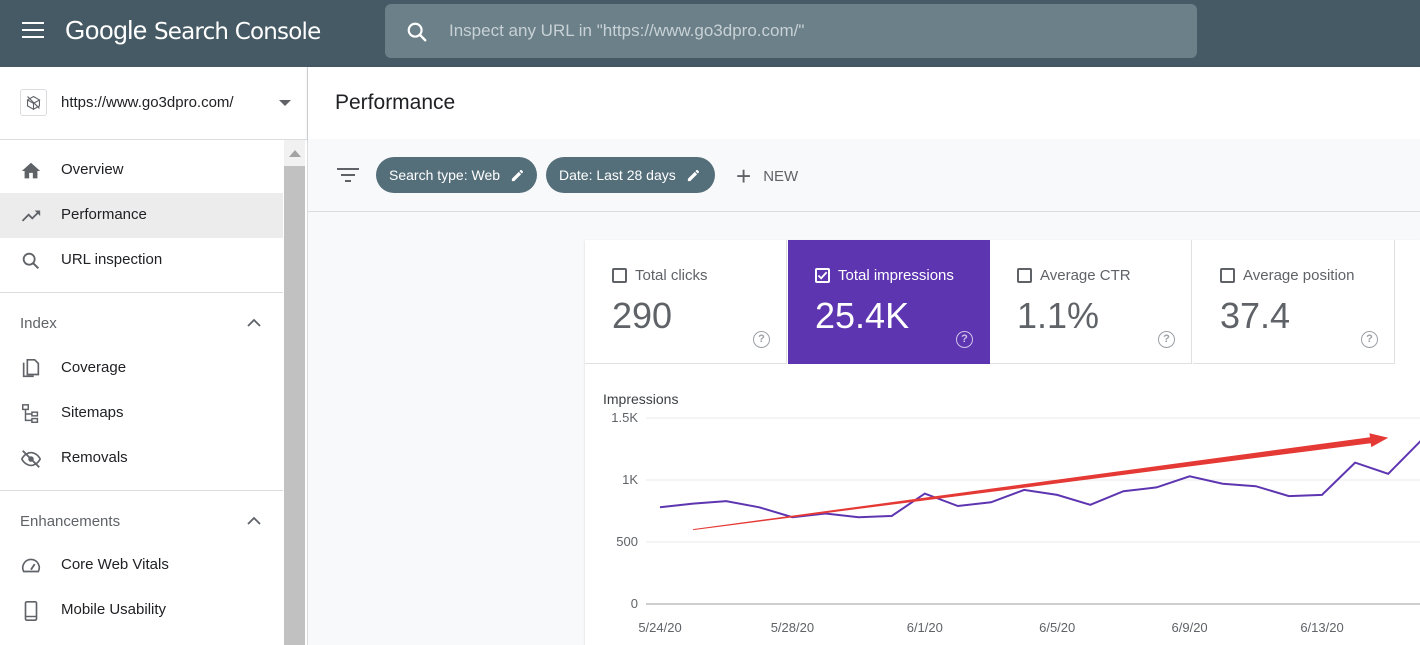 The height and width of the screenshot is (645, 1420). What do you see at coordinates (294, 405) in the screenshot?
I see `scrollbar-thumb` at bounding box center [294, 405].